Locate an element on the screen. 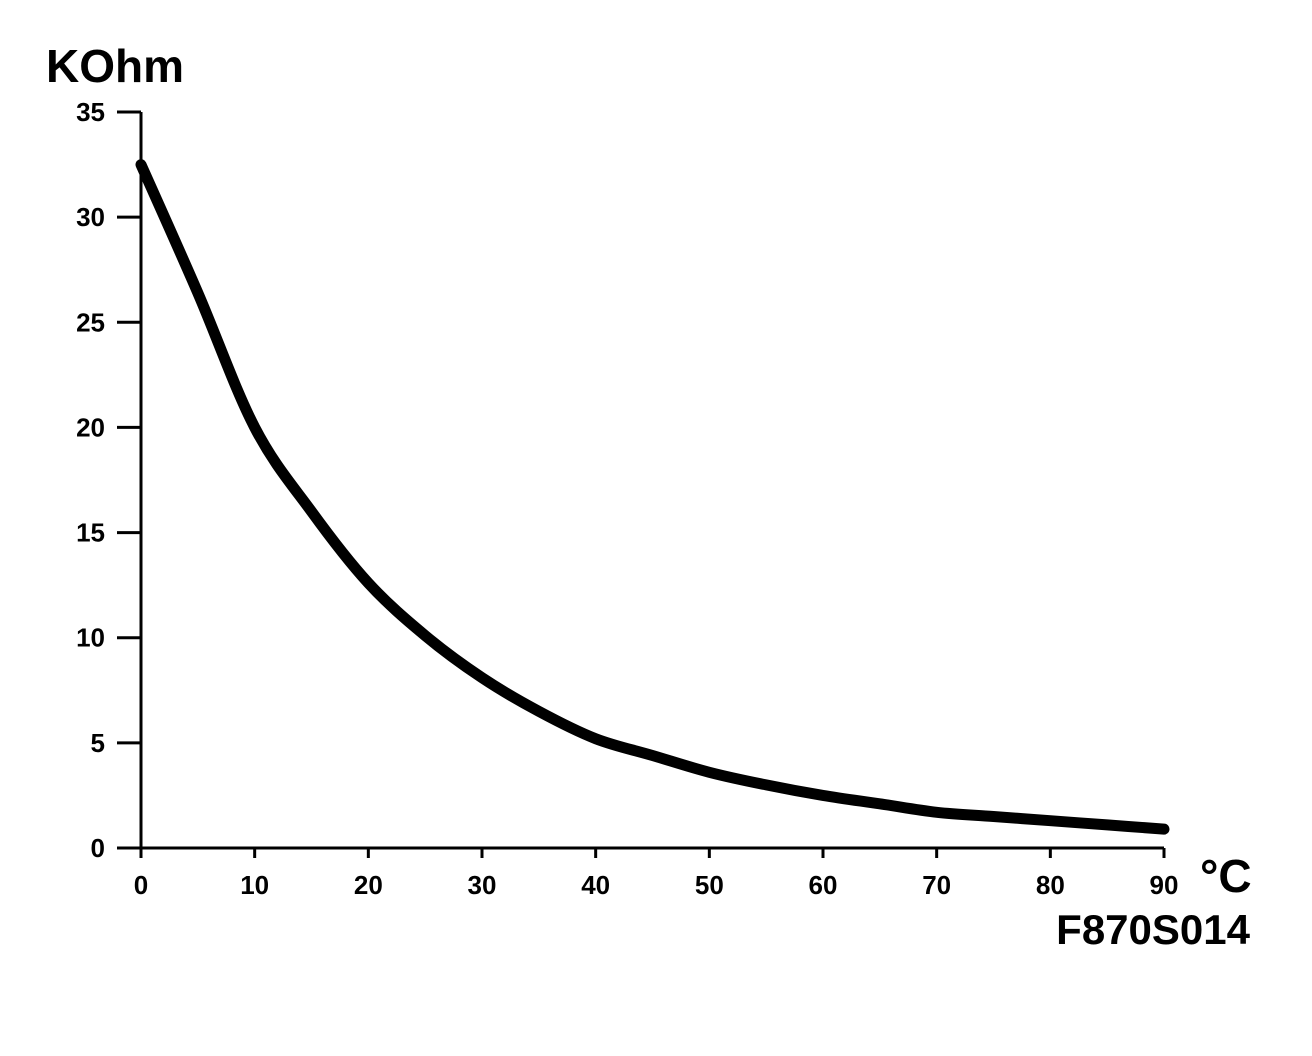  y-tick-label: 10 is located at coordinates (90, 638).